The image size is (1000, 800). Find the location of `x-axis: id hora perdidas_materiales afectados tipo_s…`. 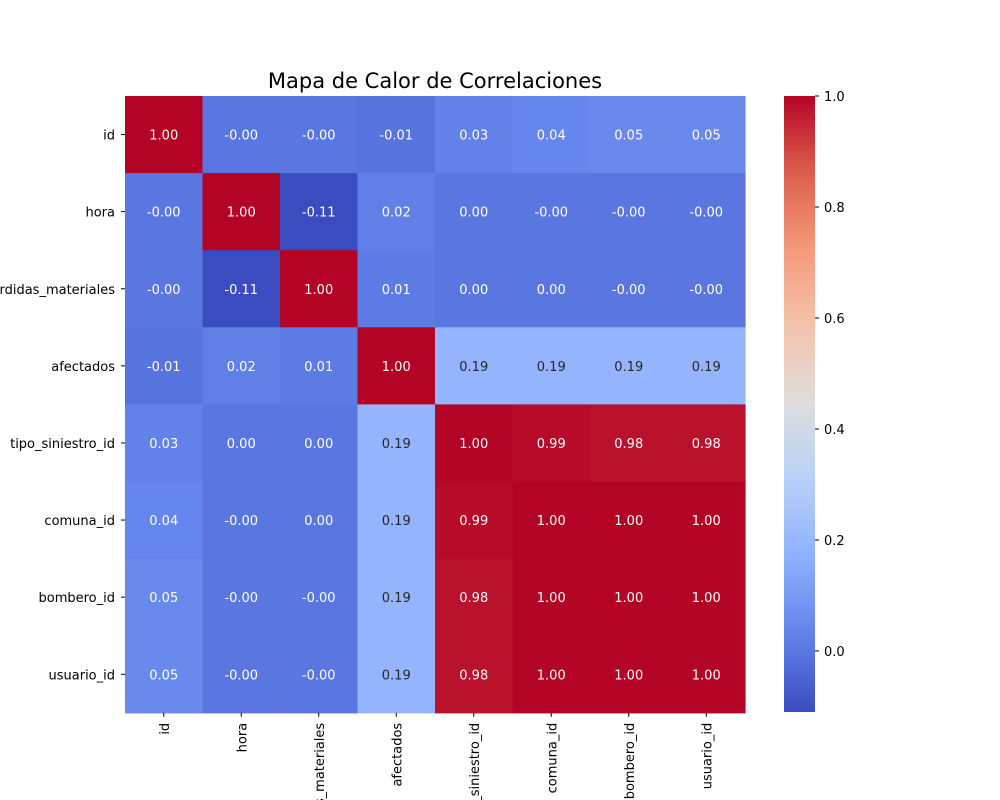

x-axis: id hora perdidas_materiales afectados tipo_s… is located at coordinates (437, 756).